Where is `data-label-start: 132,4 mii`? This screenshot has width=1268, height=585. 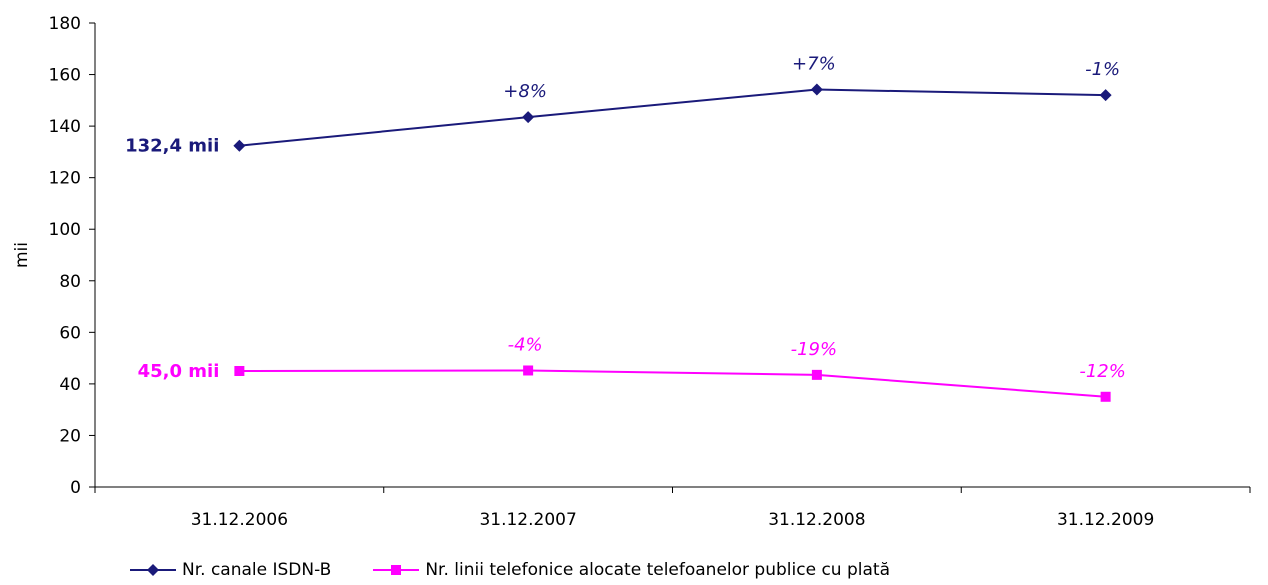
data-label-start: 132,4 mii is located at coordinates (172, 146).